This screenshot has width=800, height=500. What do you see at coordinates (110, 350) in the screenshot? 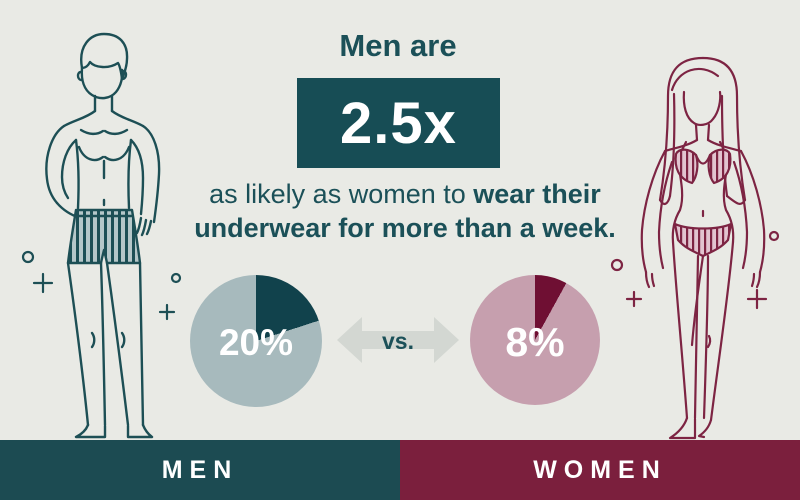
I see `man-legs` at bounding box center [110, 350].